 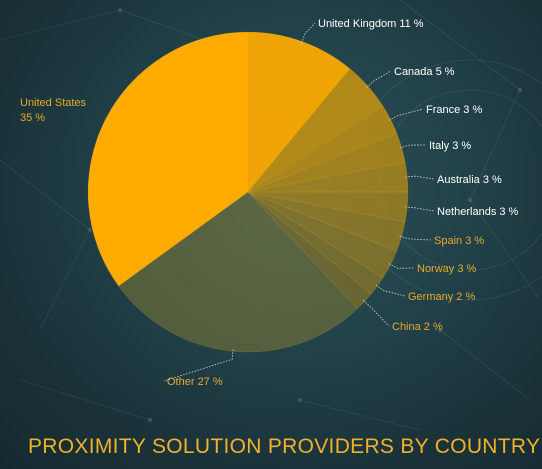 What do you see at coordinates (450, 146) in the screenshot?
I see `slice-label-italy: Italy 3 %` at bounding box center [450, 146].